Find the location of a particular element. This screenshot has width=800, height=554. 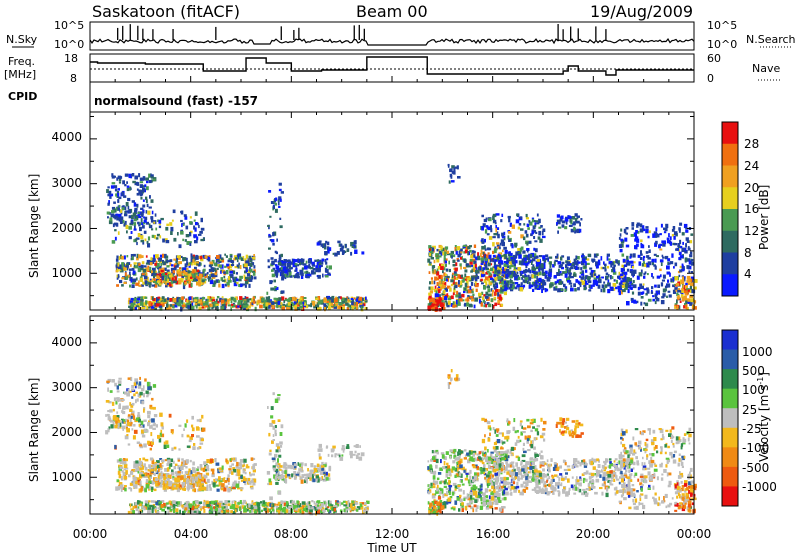

power-colorbar-segment is located at coordinates (730, 241).